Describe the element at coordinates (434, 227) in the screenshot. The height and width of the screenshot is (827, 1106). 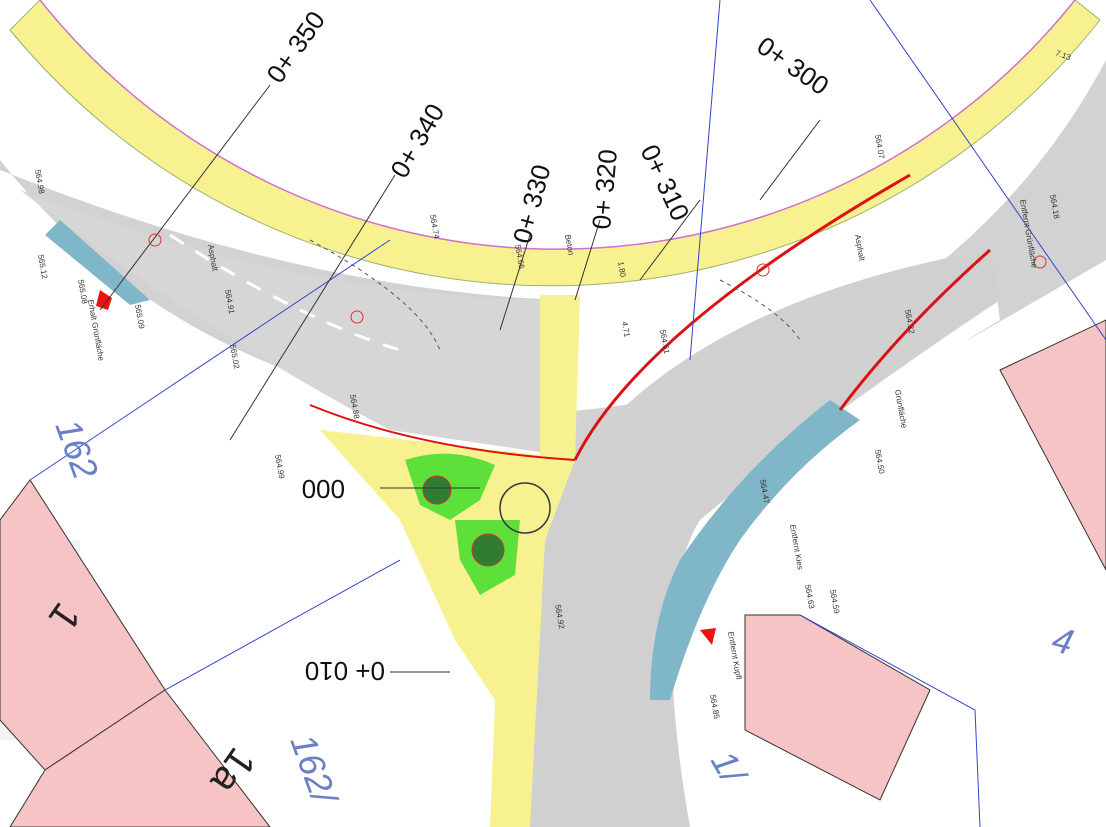
I see `elevation: 564.74` at that location.